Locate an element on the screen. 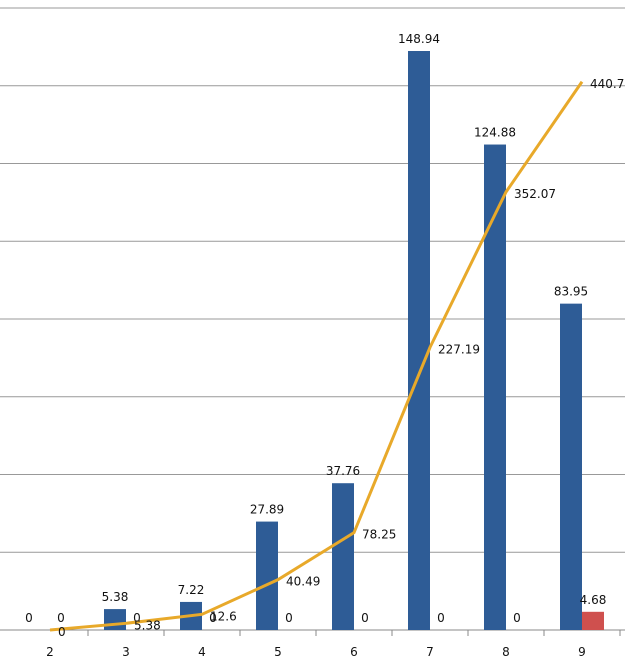 The height and width of the screenshot is (665, 631). line-label: 352.07 is located at coordinates (535, 194).